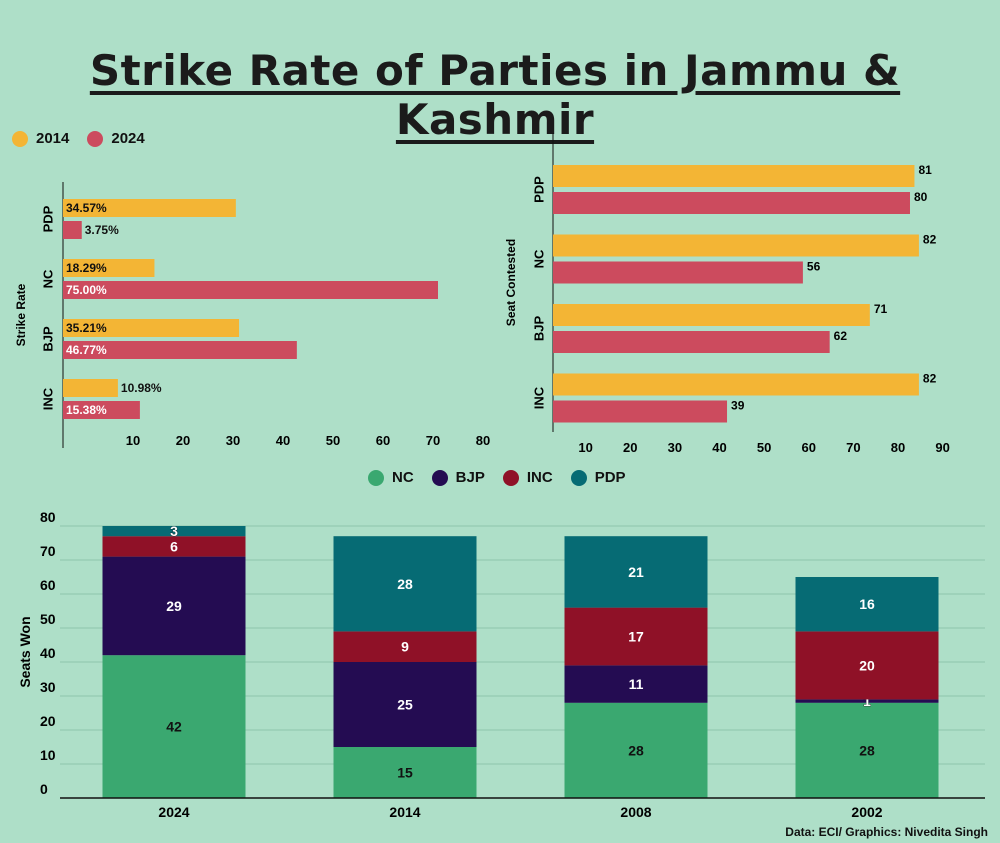 Image resolution: width=1000 pixels, height=843 pixels. I want to click on bar-inc-2024, so click(101, 410).